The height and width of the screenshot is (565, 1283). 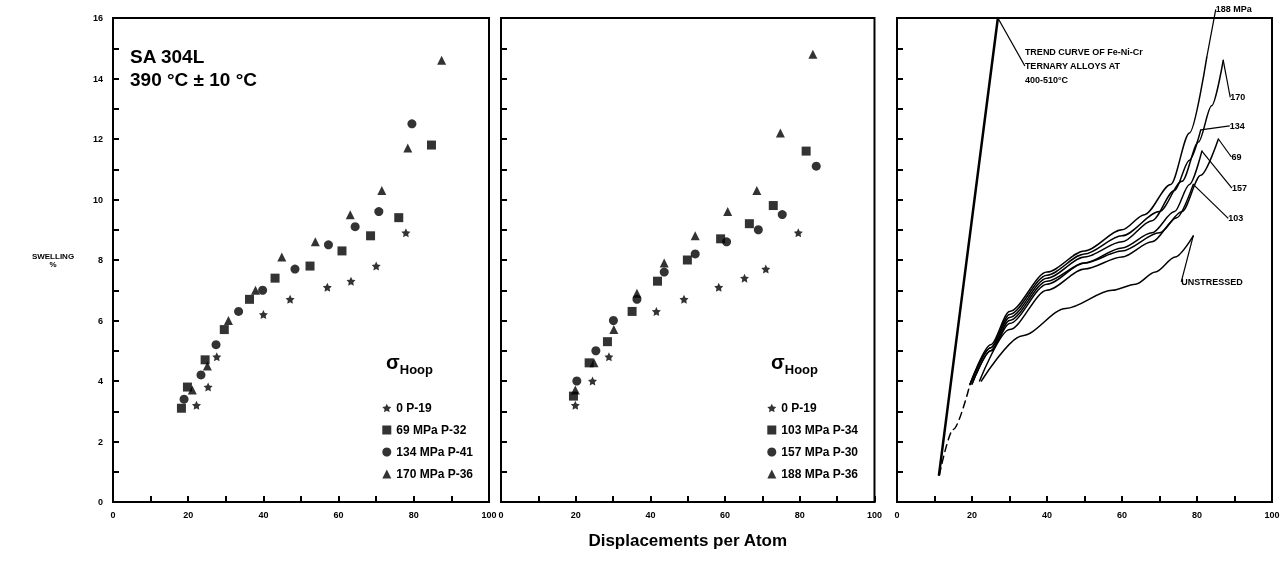 What do you see at coordinates (97, 199) in the screenshot?
I see `y-tick-label: 10` at bounding box center [97, 199].